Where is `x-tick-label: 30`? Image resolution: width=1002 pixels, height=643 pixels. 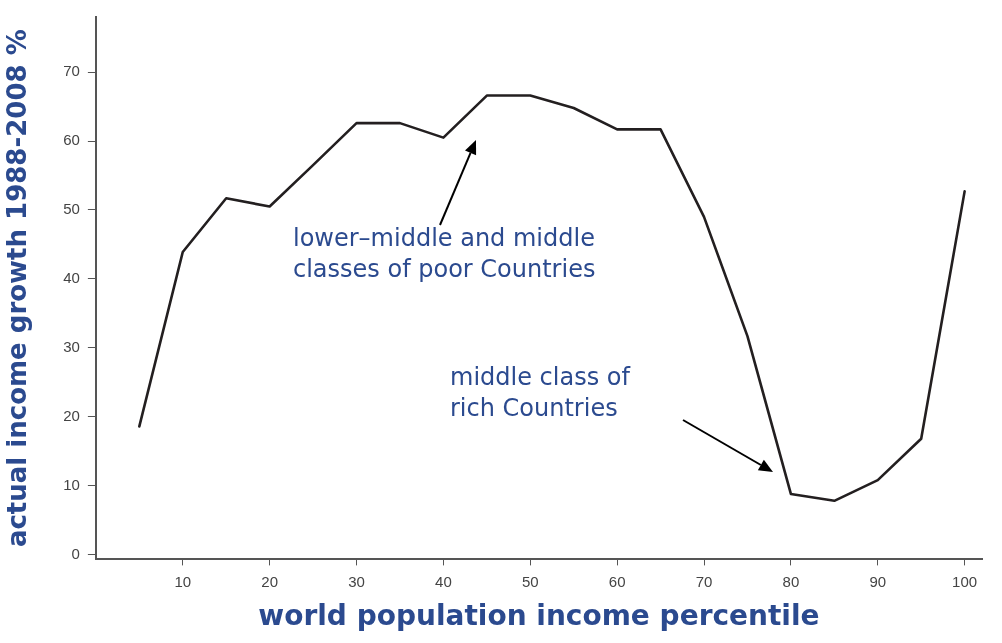 x-tick-label: 30 is located at coordinates (356, 581).